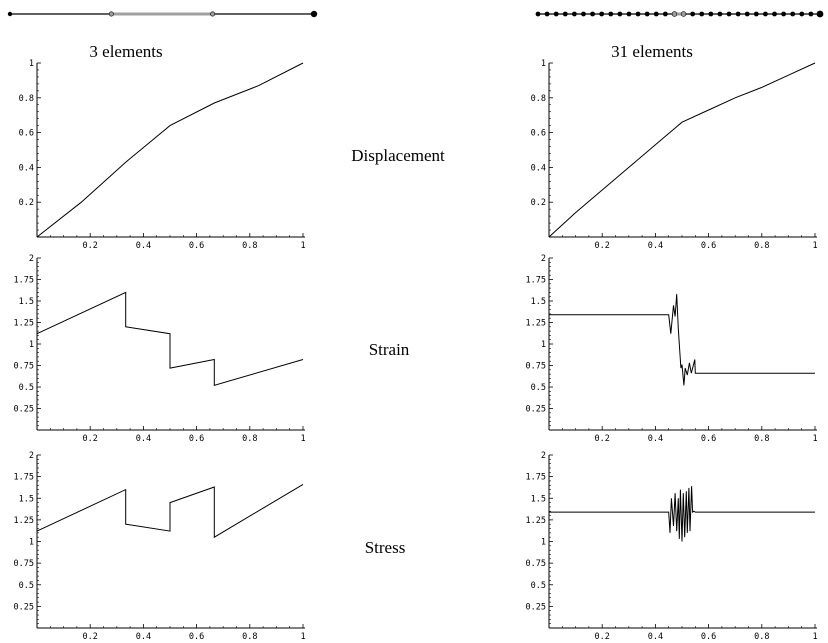  Describe the element at coordinates (538, 203) in the screenshot. I see `y-tick-label: 0.2` at that location.